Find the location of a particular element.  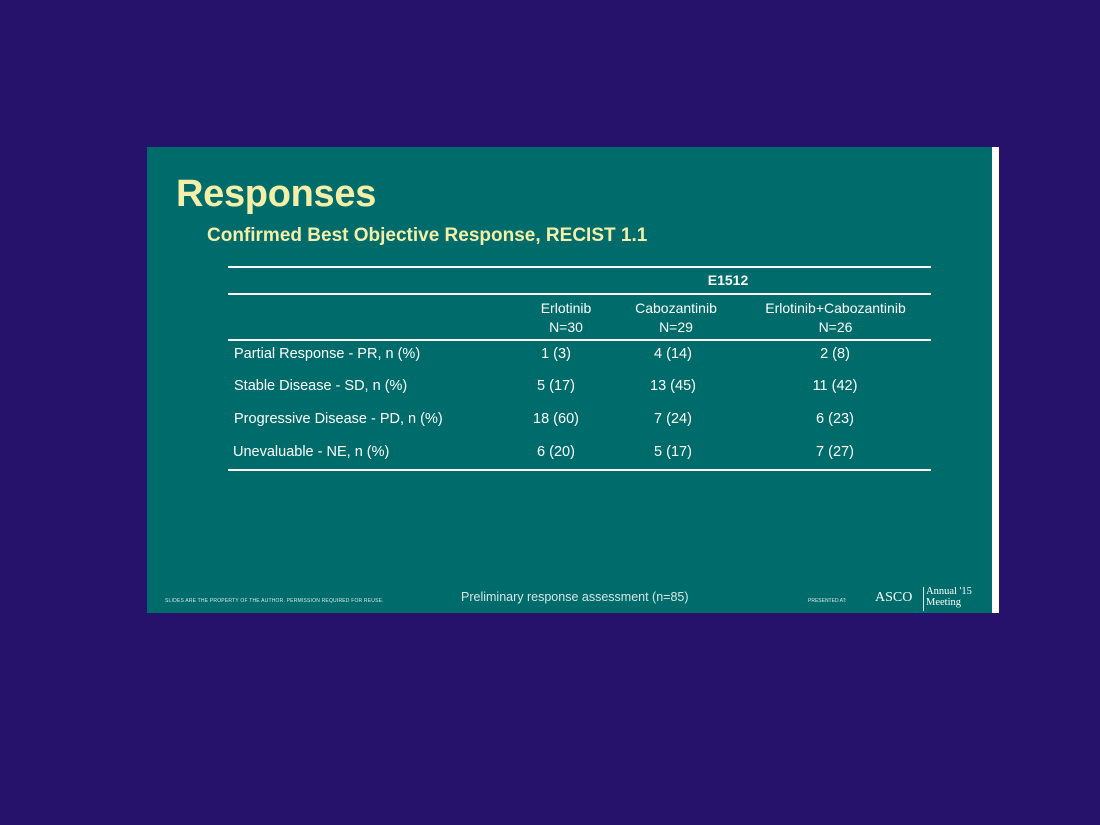

column-n: N=26 is located at coordinates (835, 327).